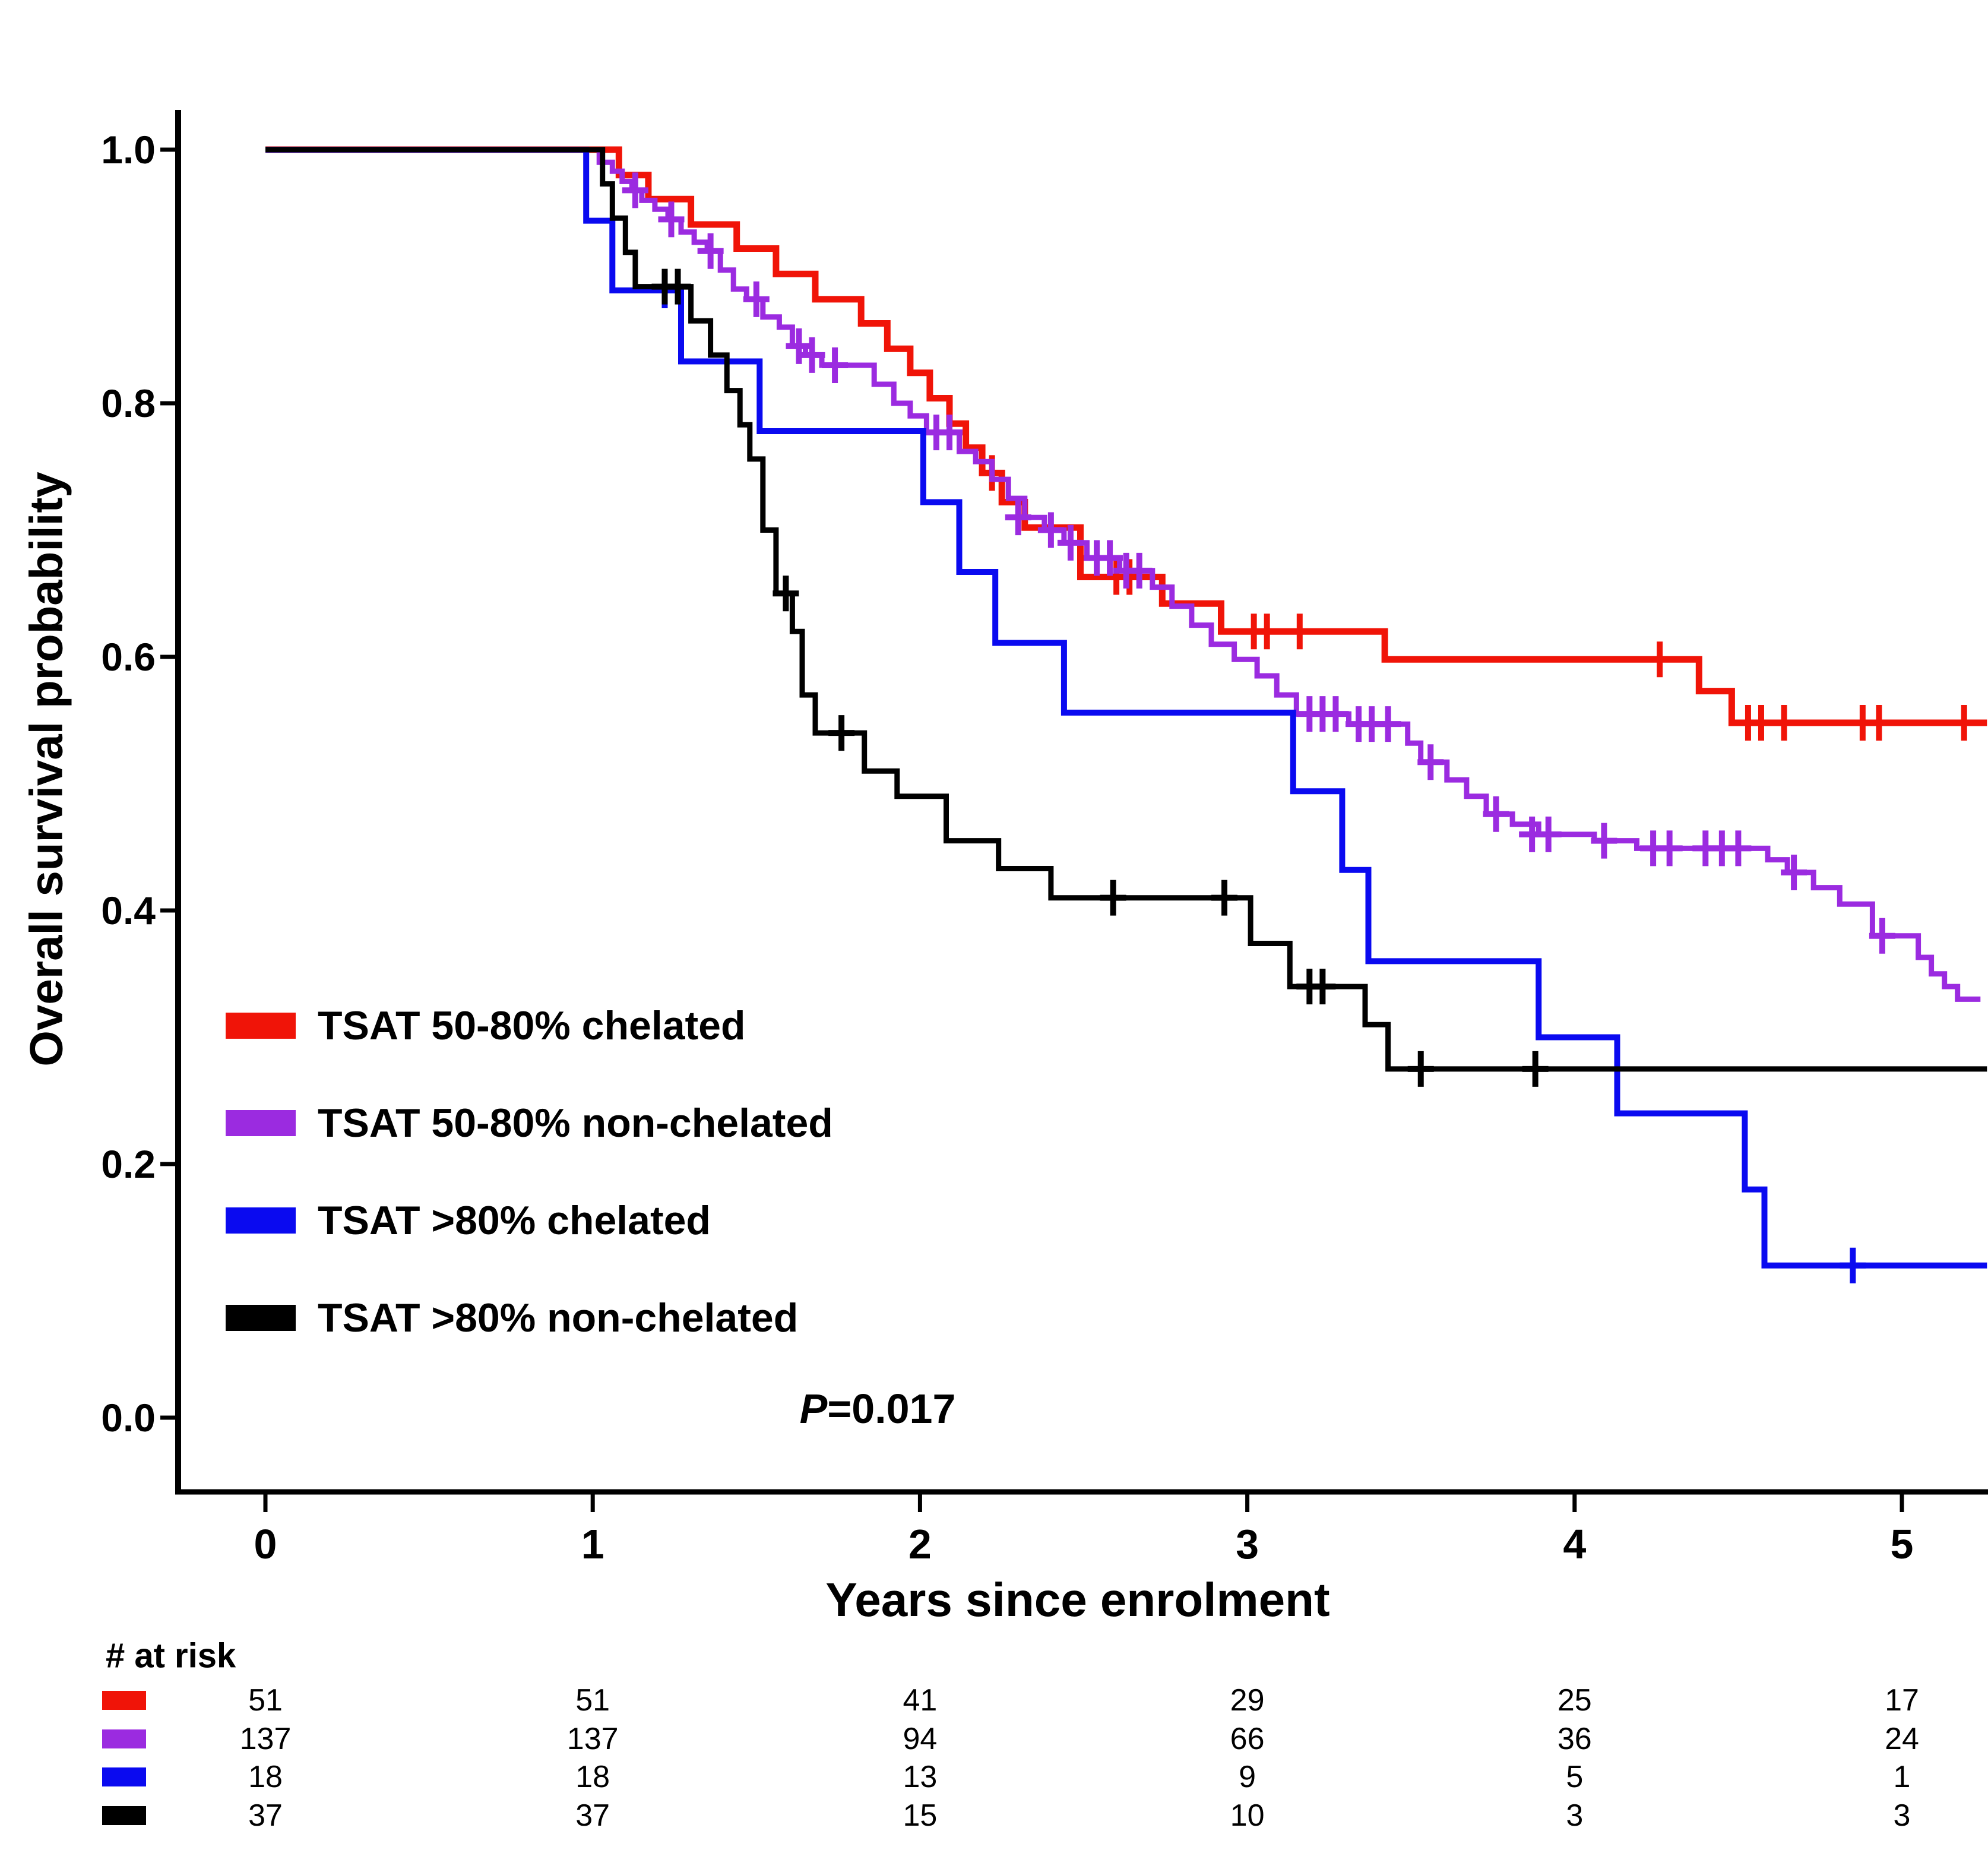  Describe the element at coordinates (592, 1777) in the screenshot. I see `risk-count-row3-year1: 18` at that location.